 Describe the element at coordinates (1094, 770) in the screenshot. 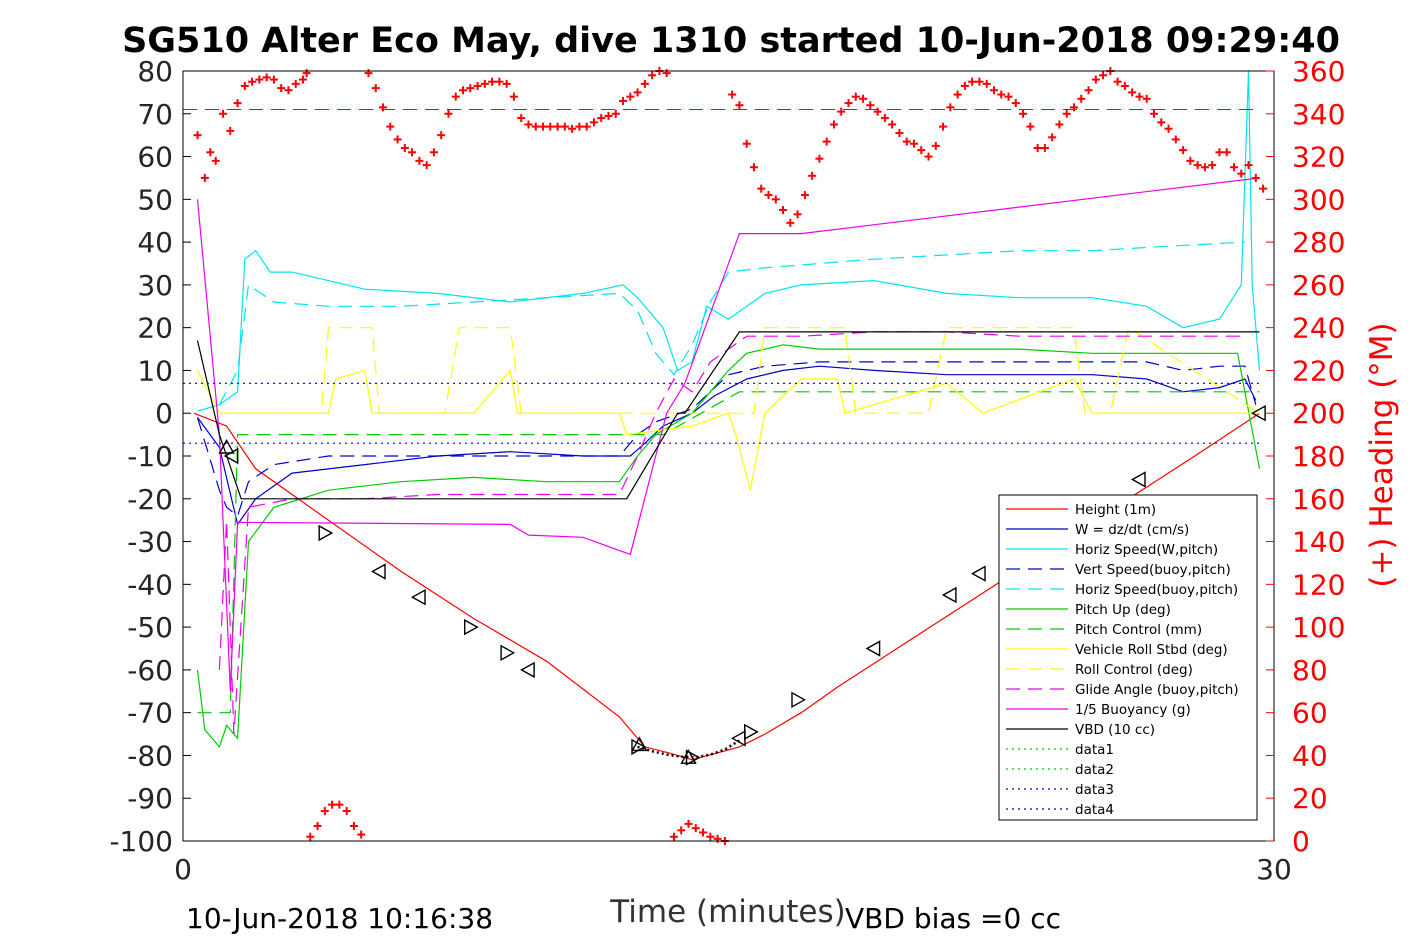

I see `legend-label: data2` at that location.